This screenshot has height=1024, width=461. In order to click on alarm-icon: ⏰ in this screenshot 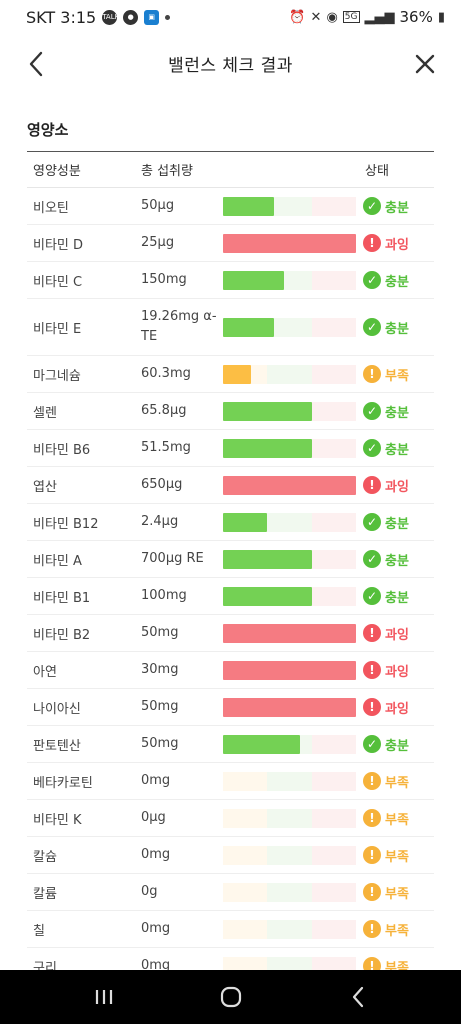, I will do `click(297, 17)`.